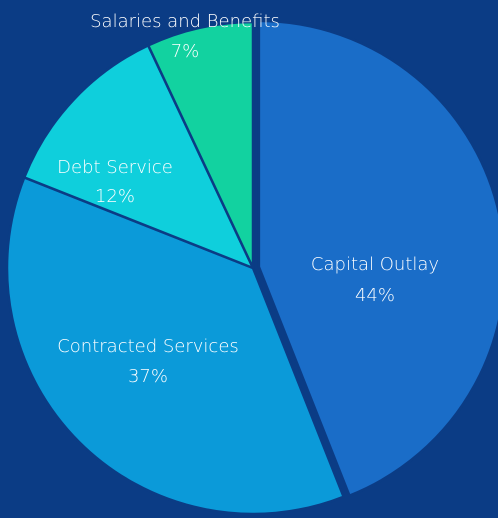 The width and height of the screenshot is (498, 518). What do you see at coordinates (115, 196) in the screenshot?
I see `slice-value-label: 12%` at bounding box center [115, 196].